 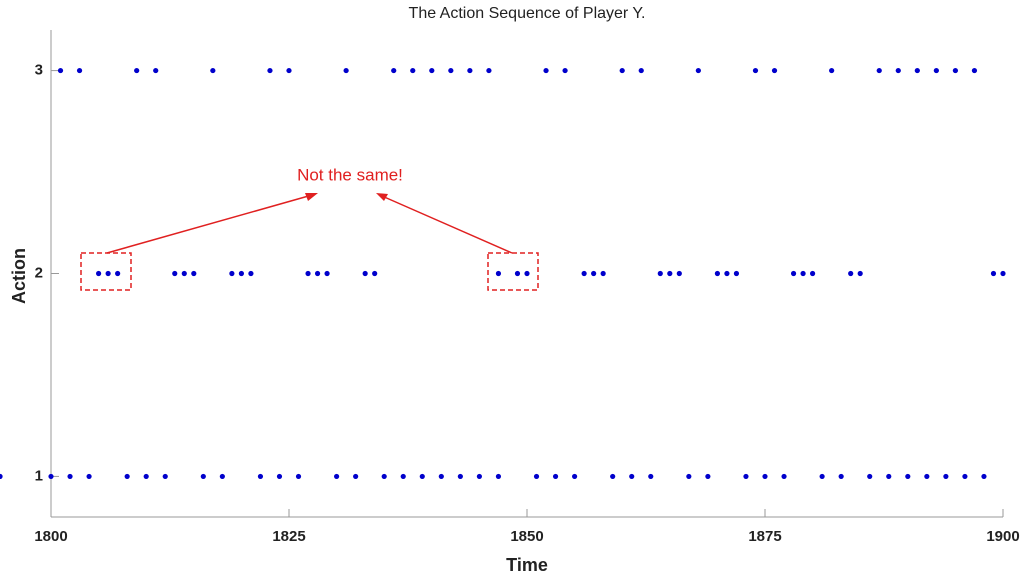 What do you see at coordinates (527, 13) in the screenshot?
I see `chart-title: The Action Sequence of Player Y.` at bounding box center [527, 13].